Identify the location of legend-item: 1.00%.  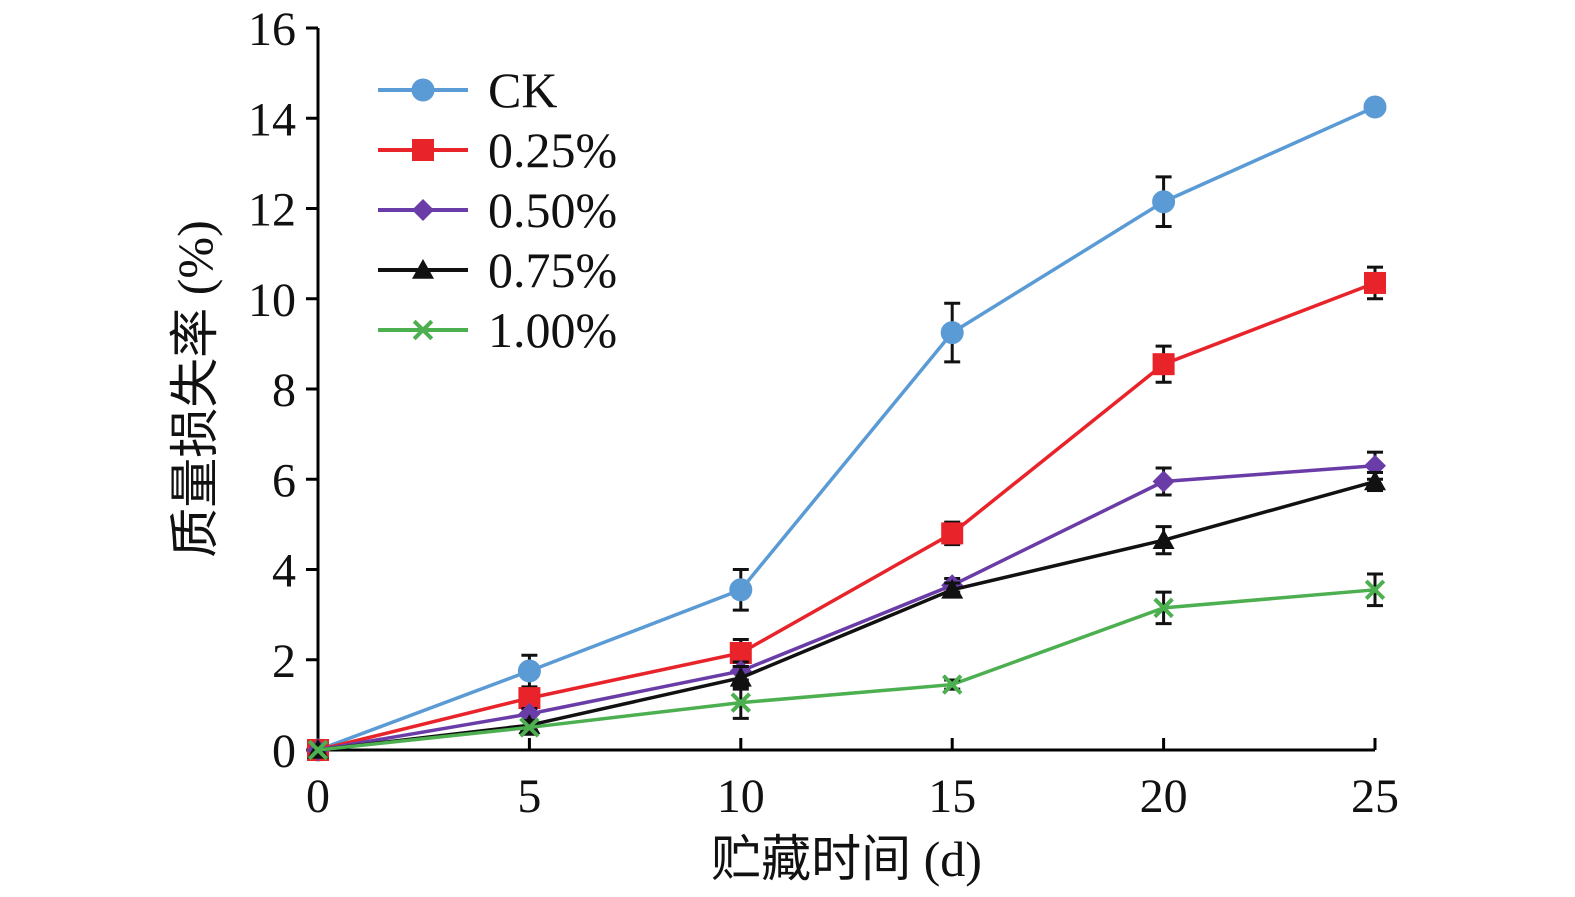
(497, 330).